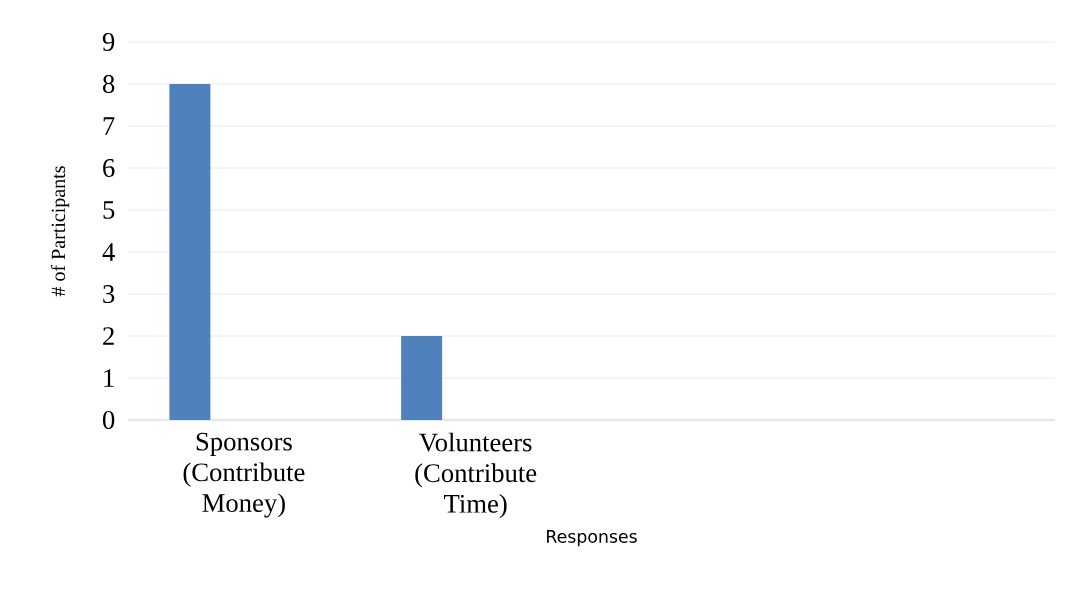 This screenshot has height=615, width=1073. What do you see at coordinates (109, 294) in the screenshot?
I see `y-tick-label: 3` at bounding box center [109, 294].